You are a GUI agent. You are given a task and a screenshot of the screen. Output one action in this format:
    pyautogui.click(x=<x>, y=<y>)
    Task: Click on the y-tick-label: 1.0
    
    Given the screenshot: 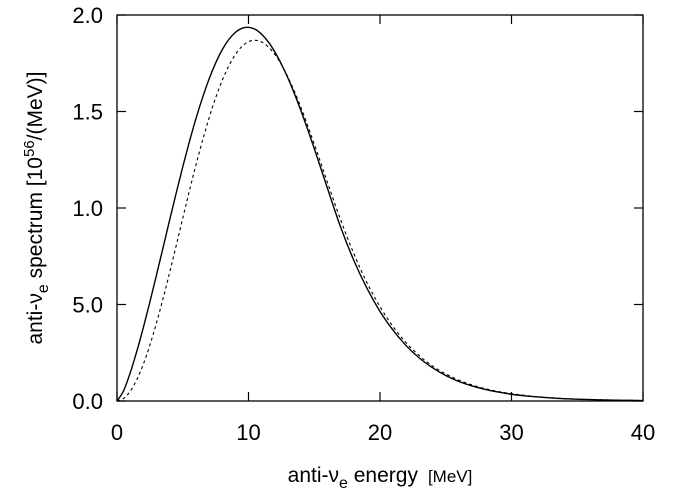 What is the action you would take?
    pyautogui.click(x=87, y=208)
    